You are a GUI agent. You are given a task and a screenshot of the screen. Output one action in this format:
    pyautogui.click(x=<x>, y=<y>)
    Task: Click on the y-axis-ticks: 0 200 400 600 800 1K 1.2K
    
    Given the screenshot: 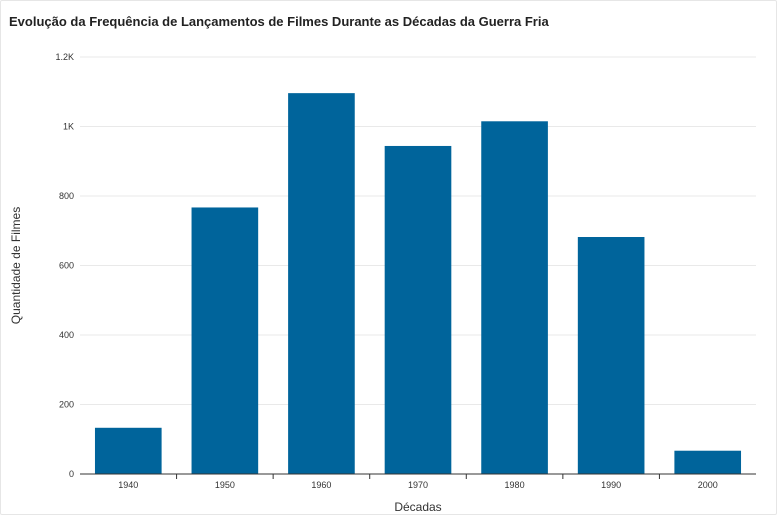 What is the action you would take?
    pyautogui.click(x=64, y=265)
    